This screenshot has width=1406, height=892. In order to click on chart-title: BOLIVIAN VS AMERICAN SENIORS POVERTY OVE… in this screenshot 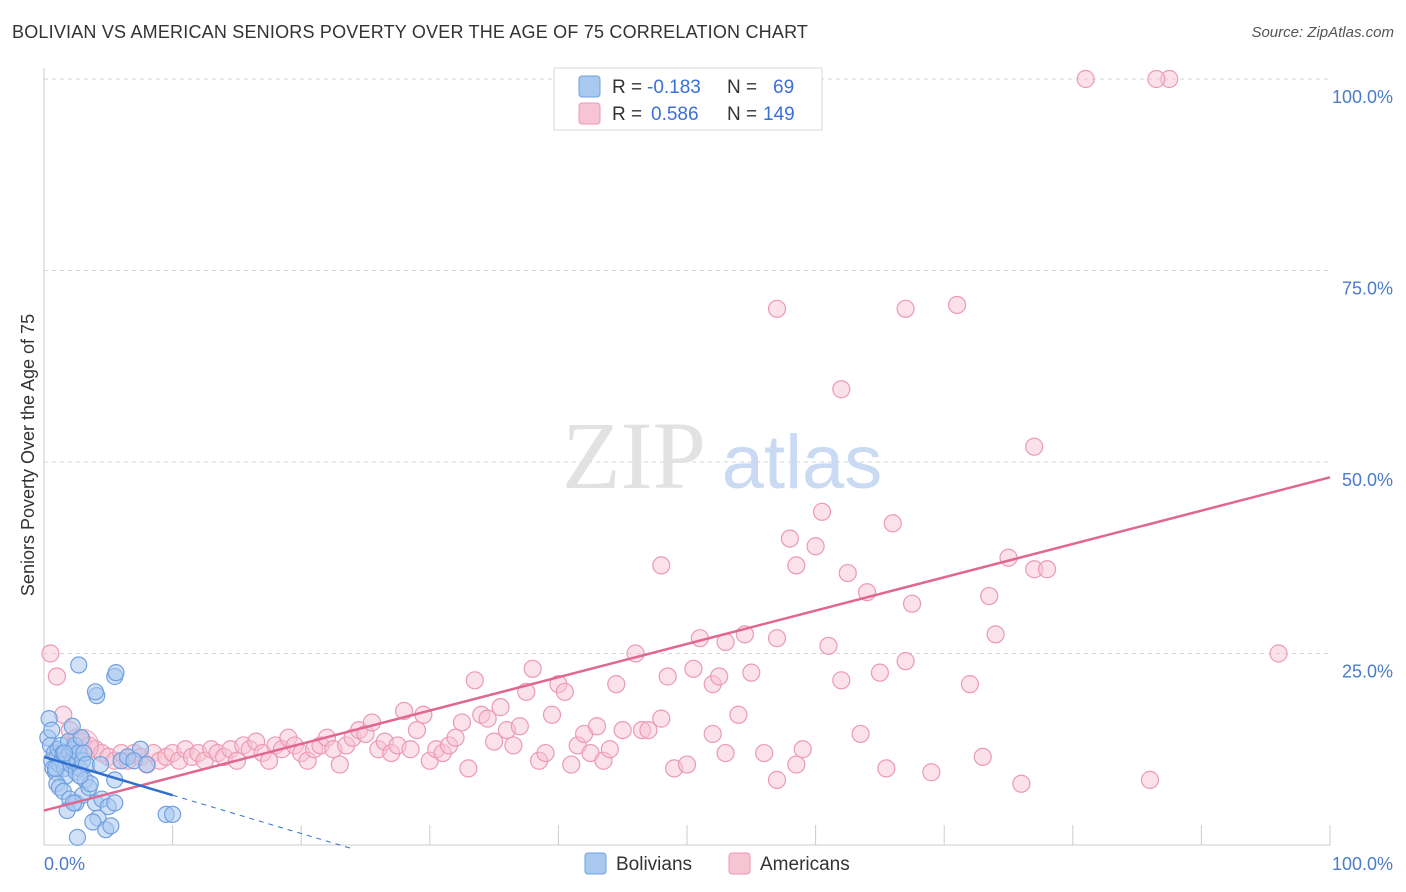, I will do `click(410, 32)`.